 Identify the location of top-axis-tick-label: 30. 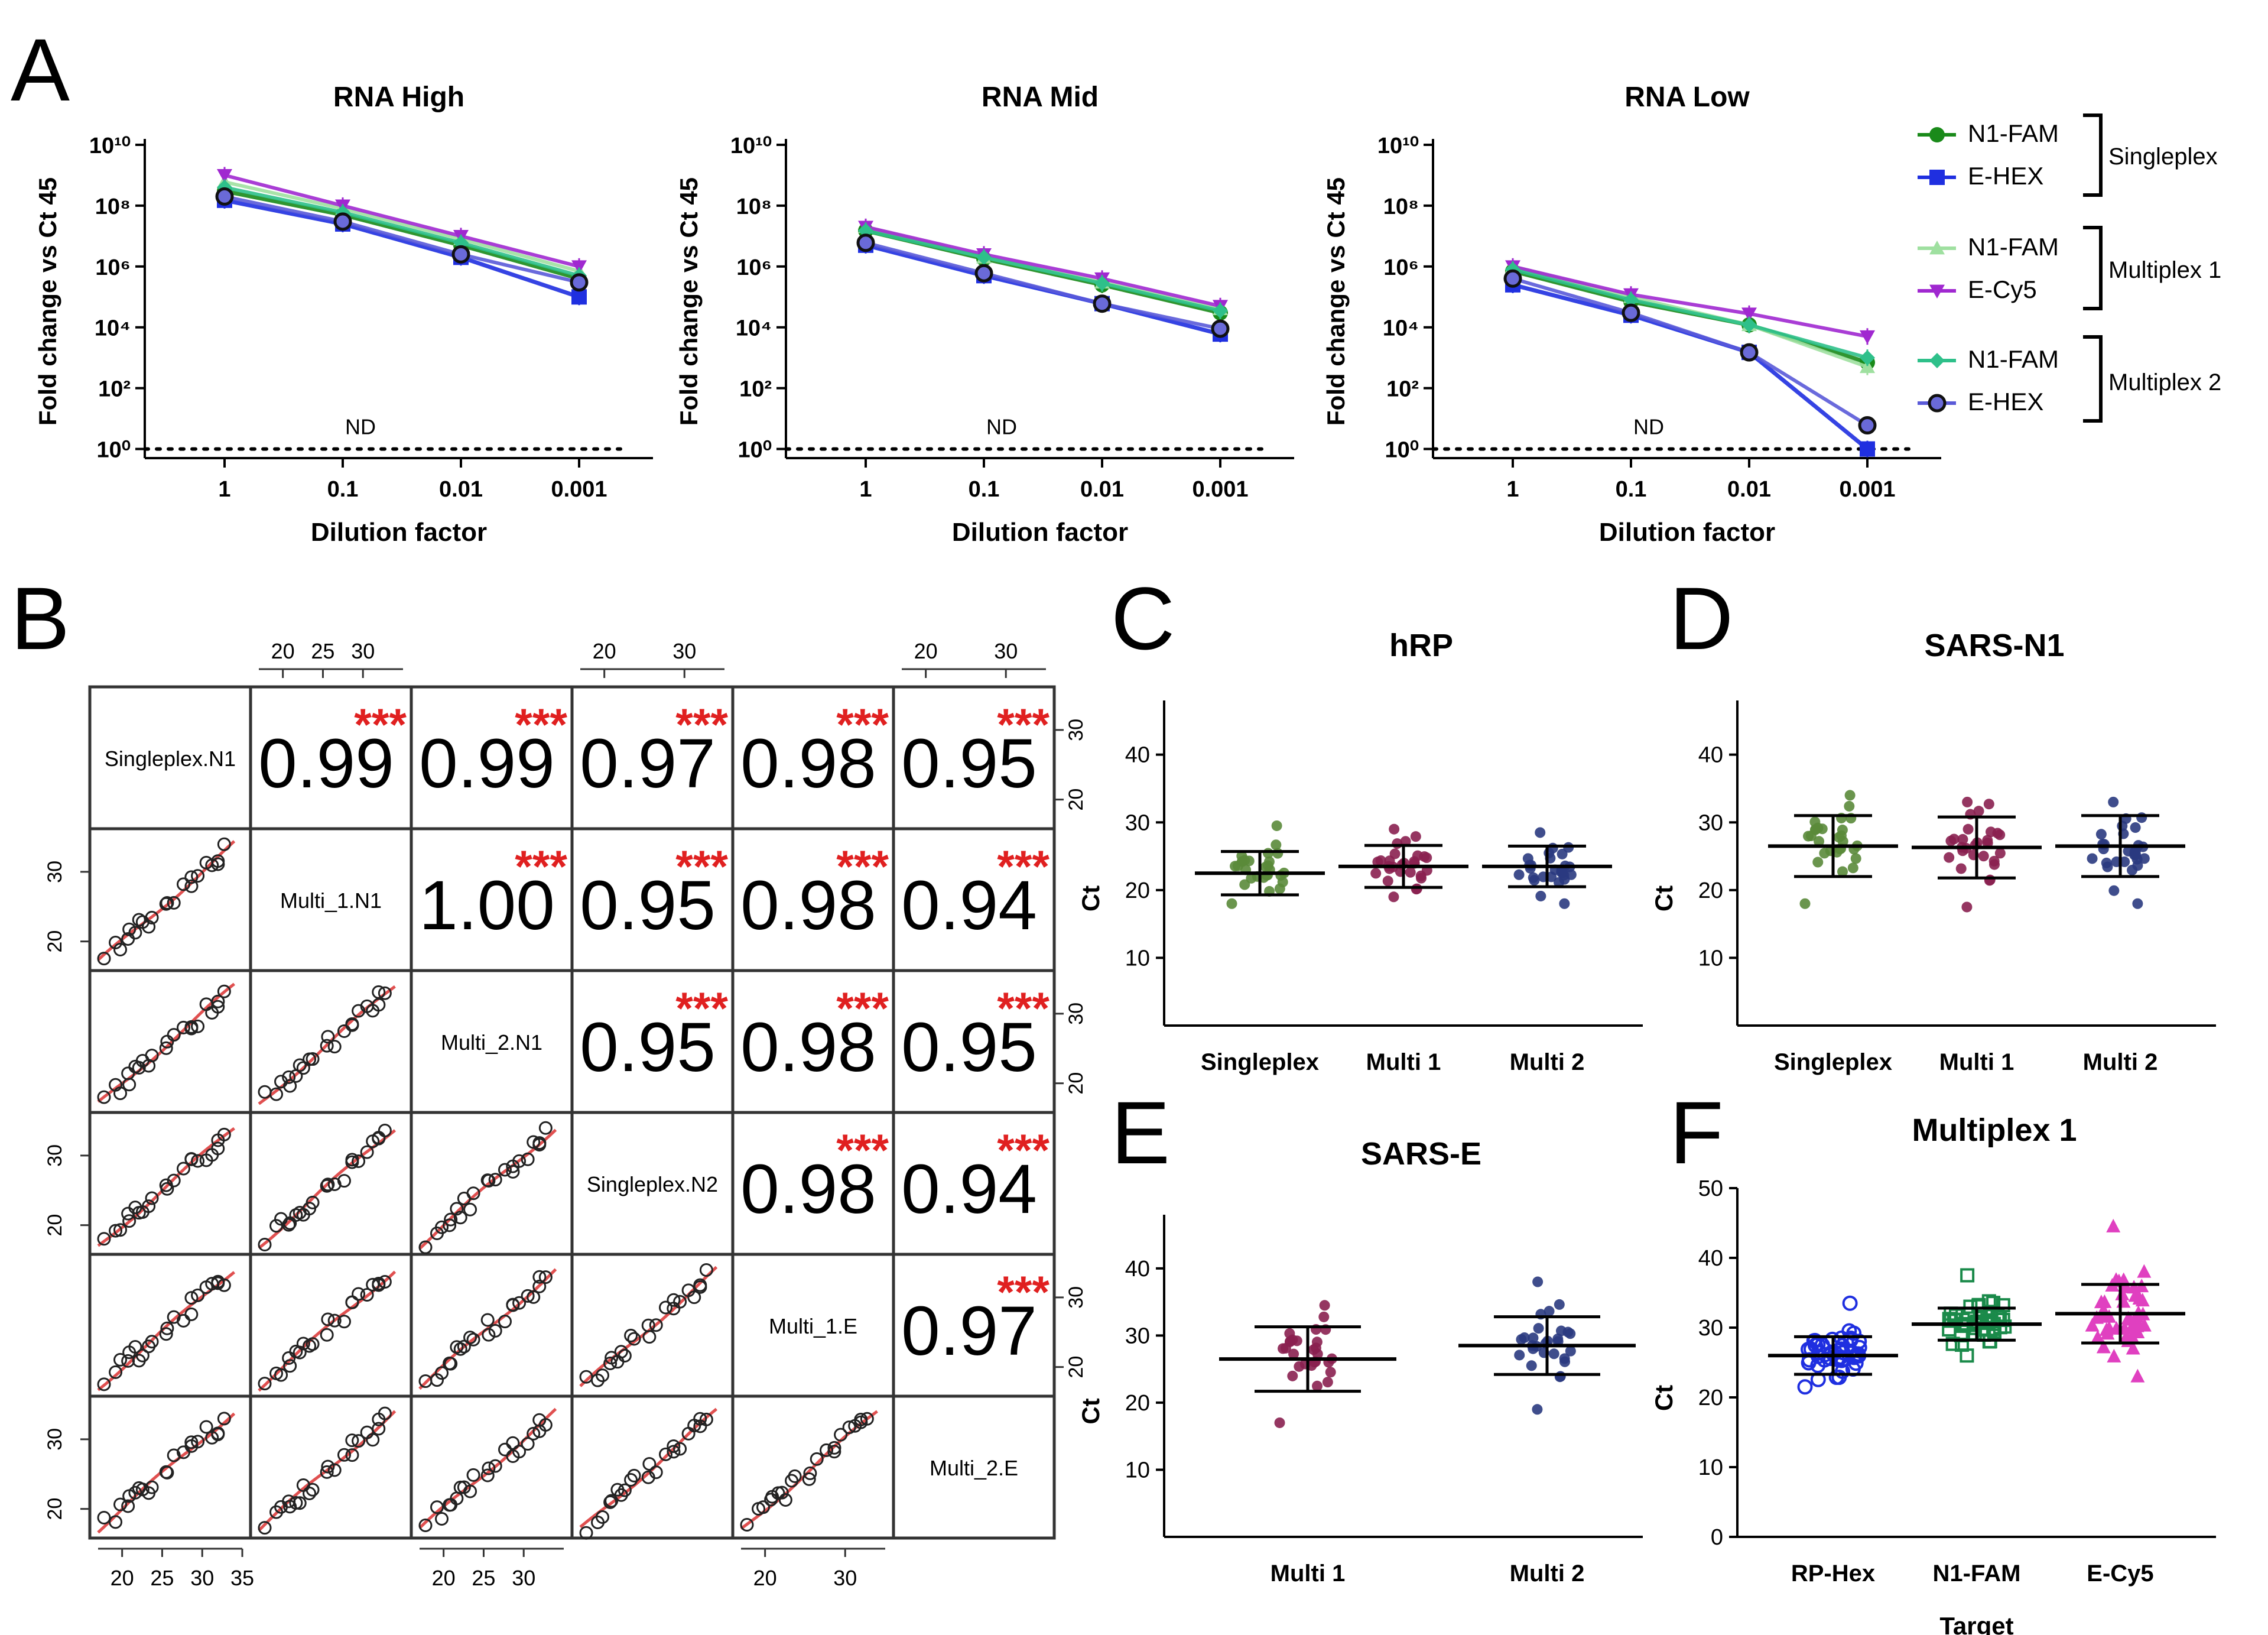
(363, 651).